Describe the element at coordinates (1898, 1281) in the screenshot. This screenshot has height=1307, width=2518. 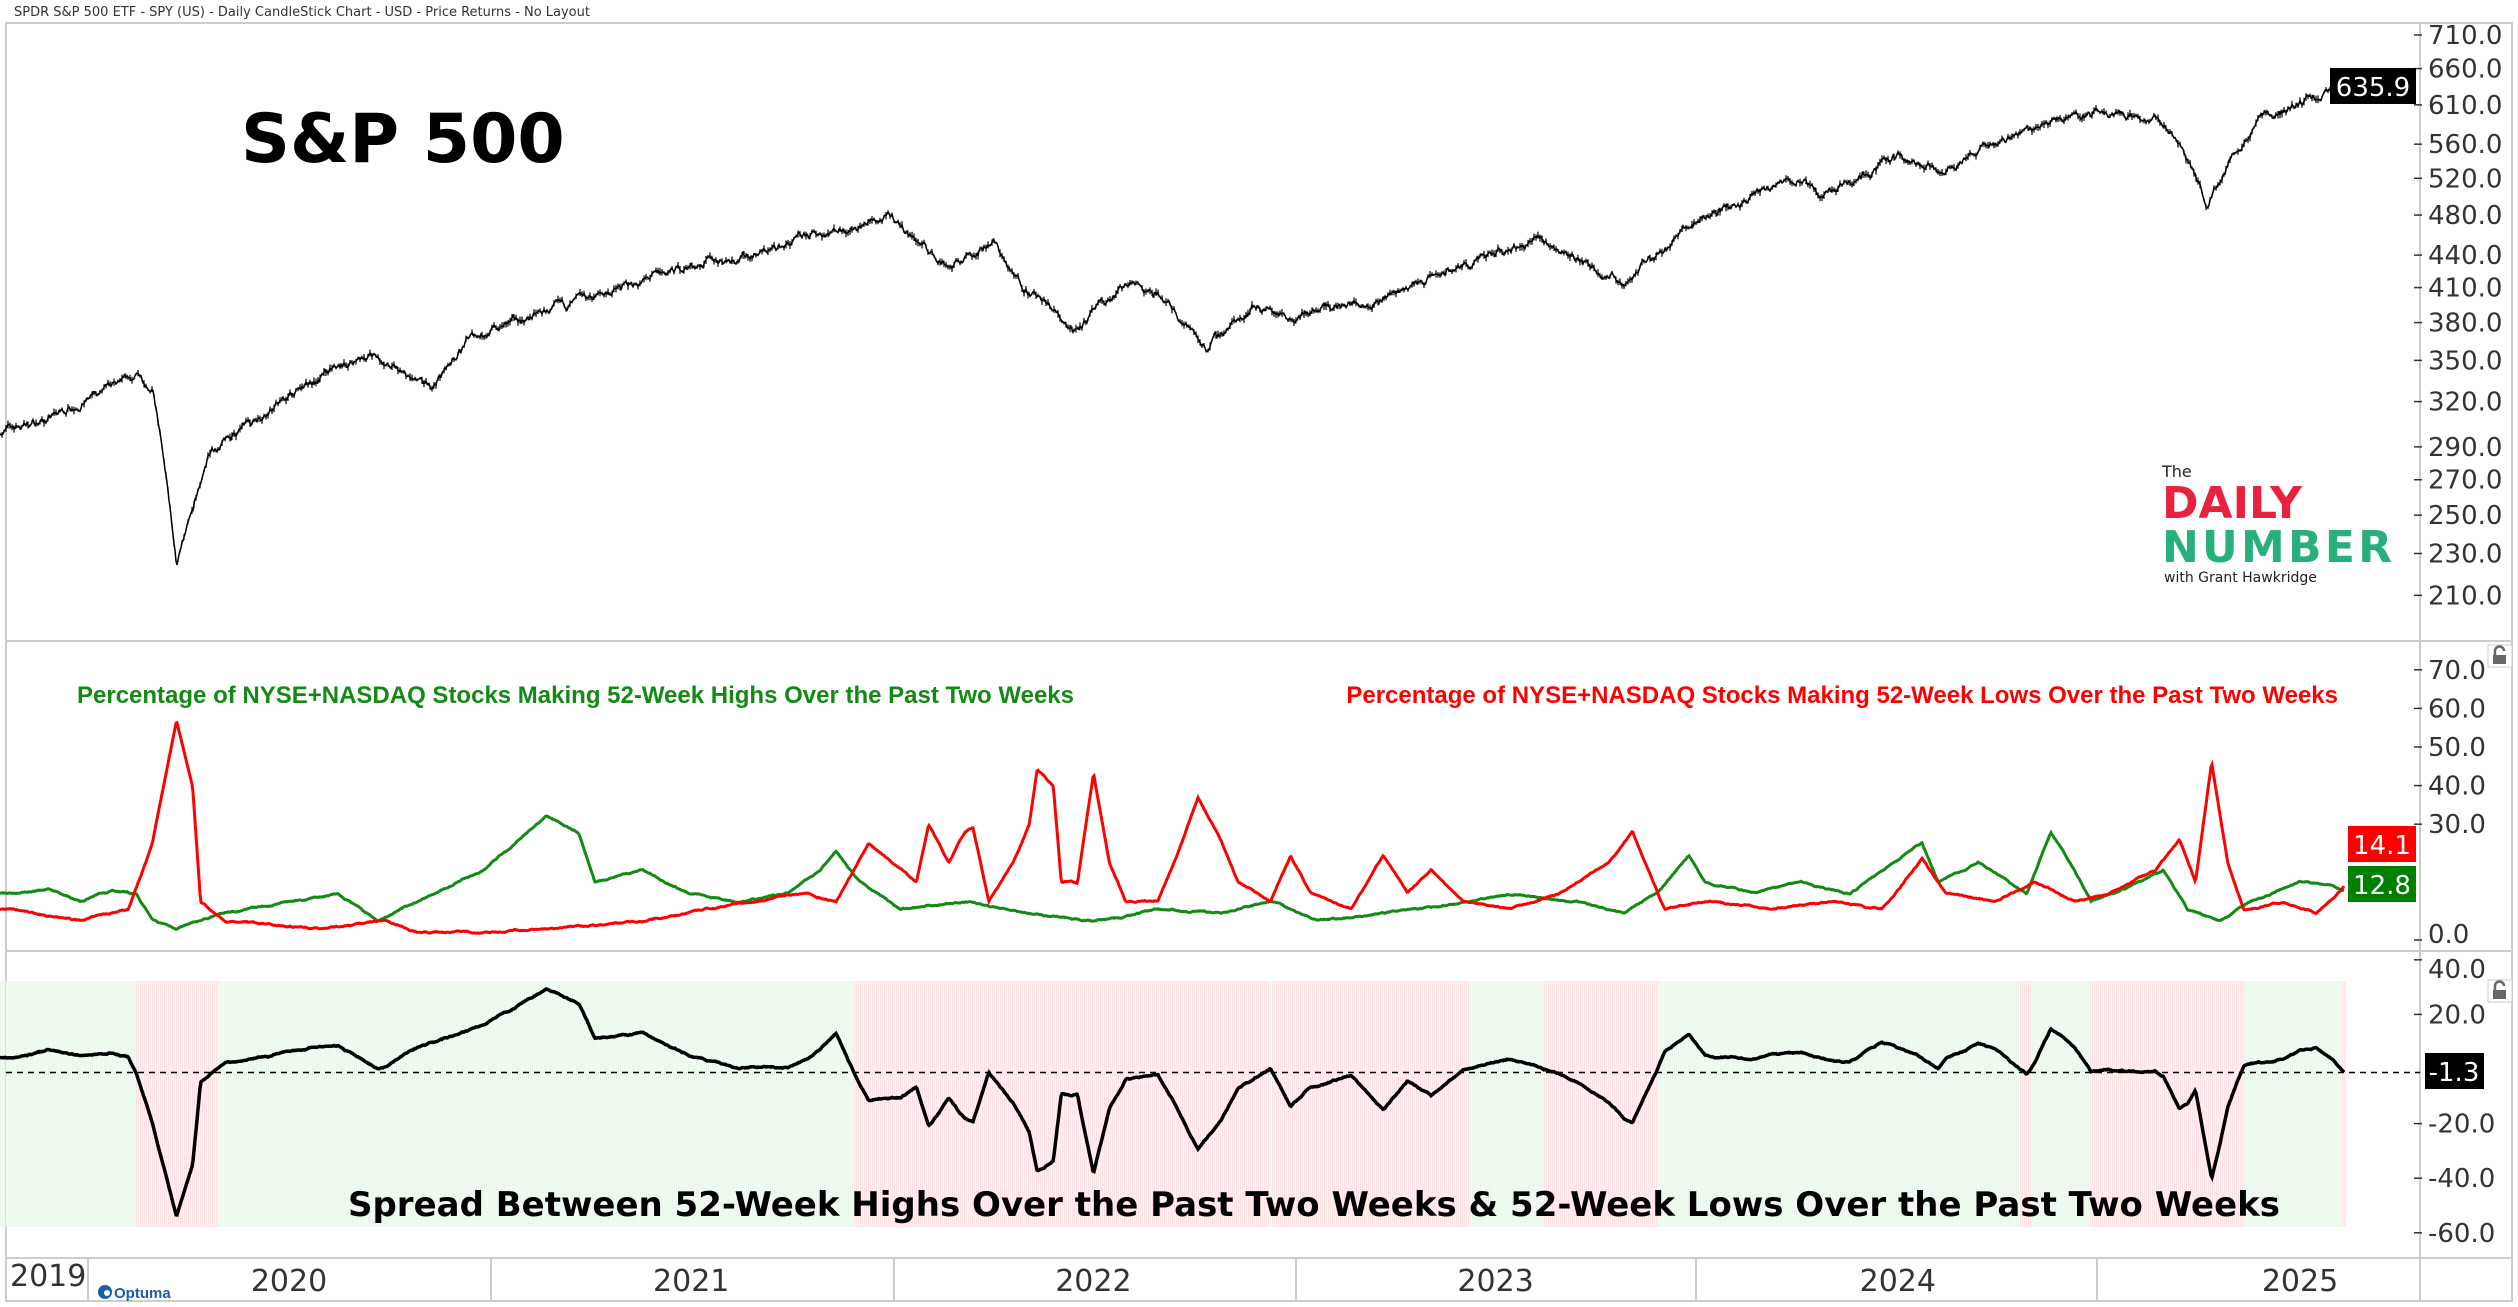
I see `x-axis-label-2024: 2024` at that location.